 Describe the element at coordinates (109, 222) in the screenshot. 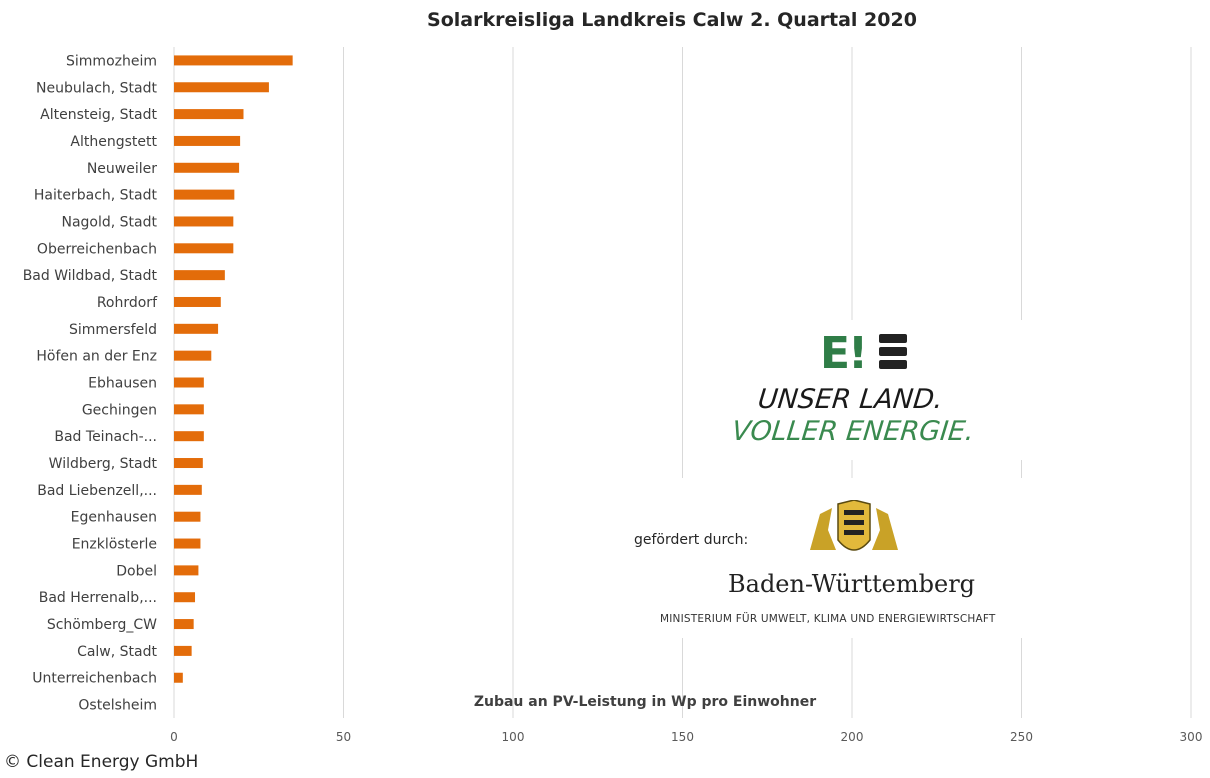

I see `category-label: Nagold, Stadt` at that location.